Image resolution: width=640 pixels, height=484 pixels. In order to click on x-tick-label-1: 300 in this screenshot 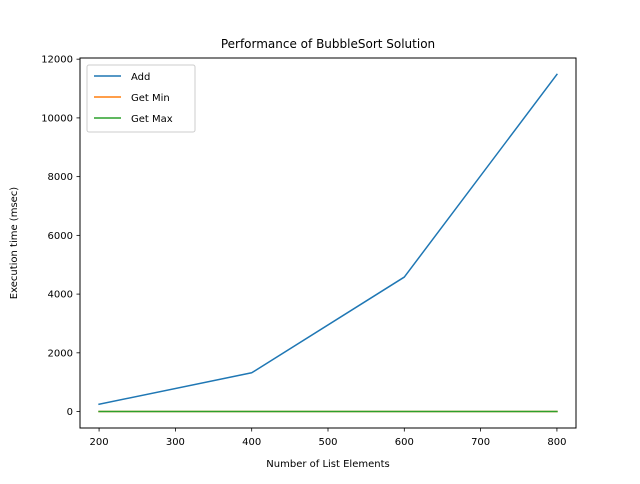, I will do `click(175, 442)`.